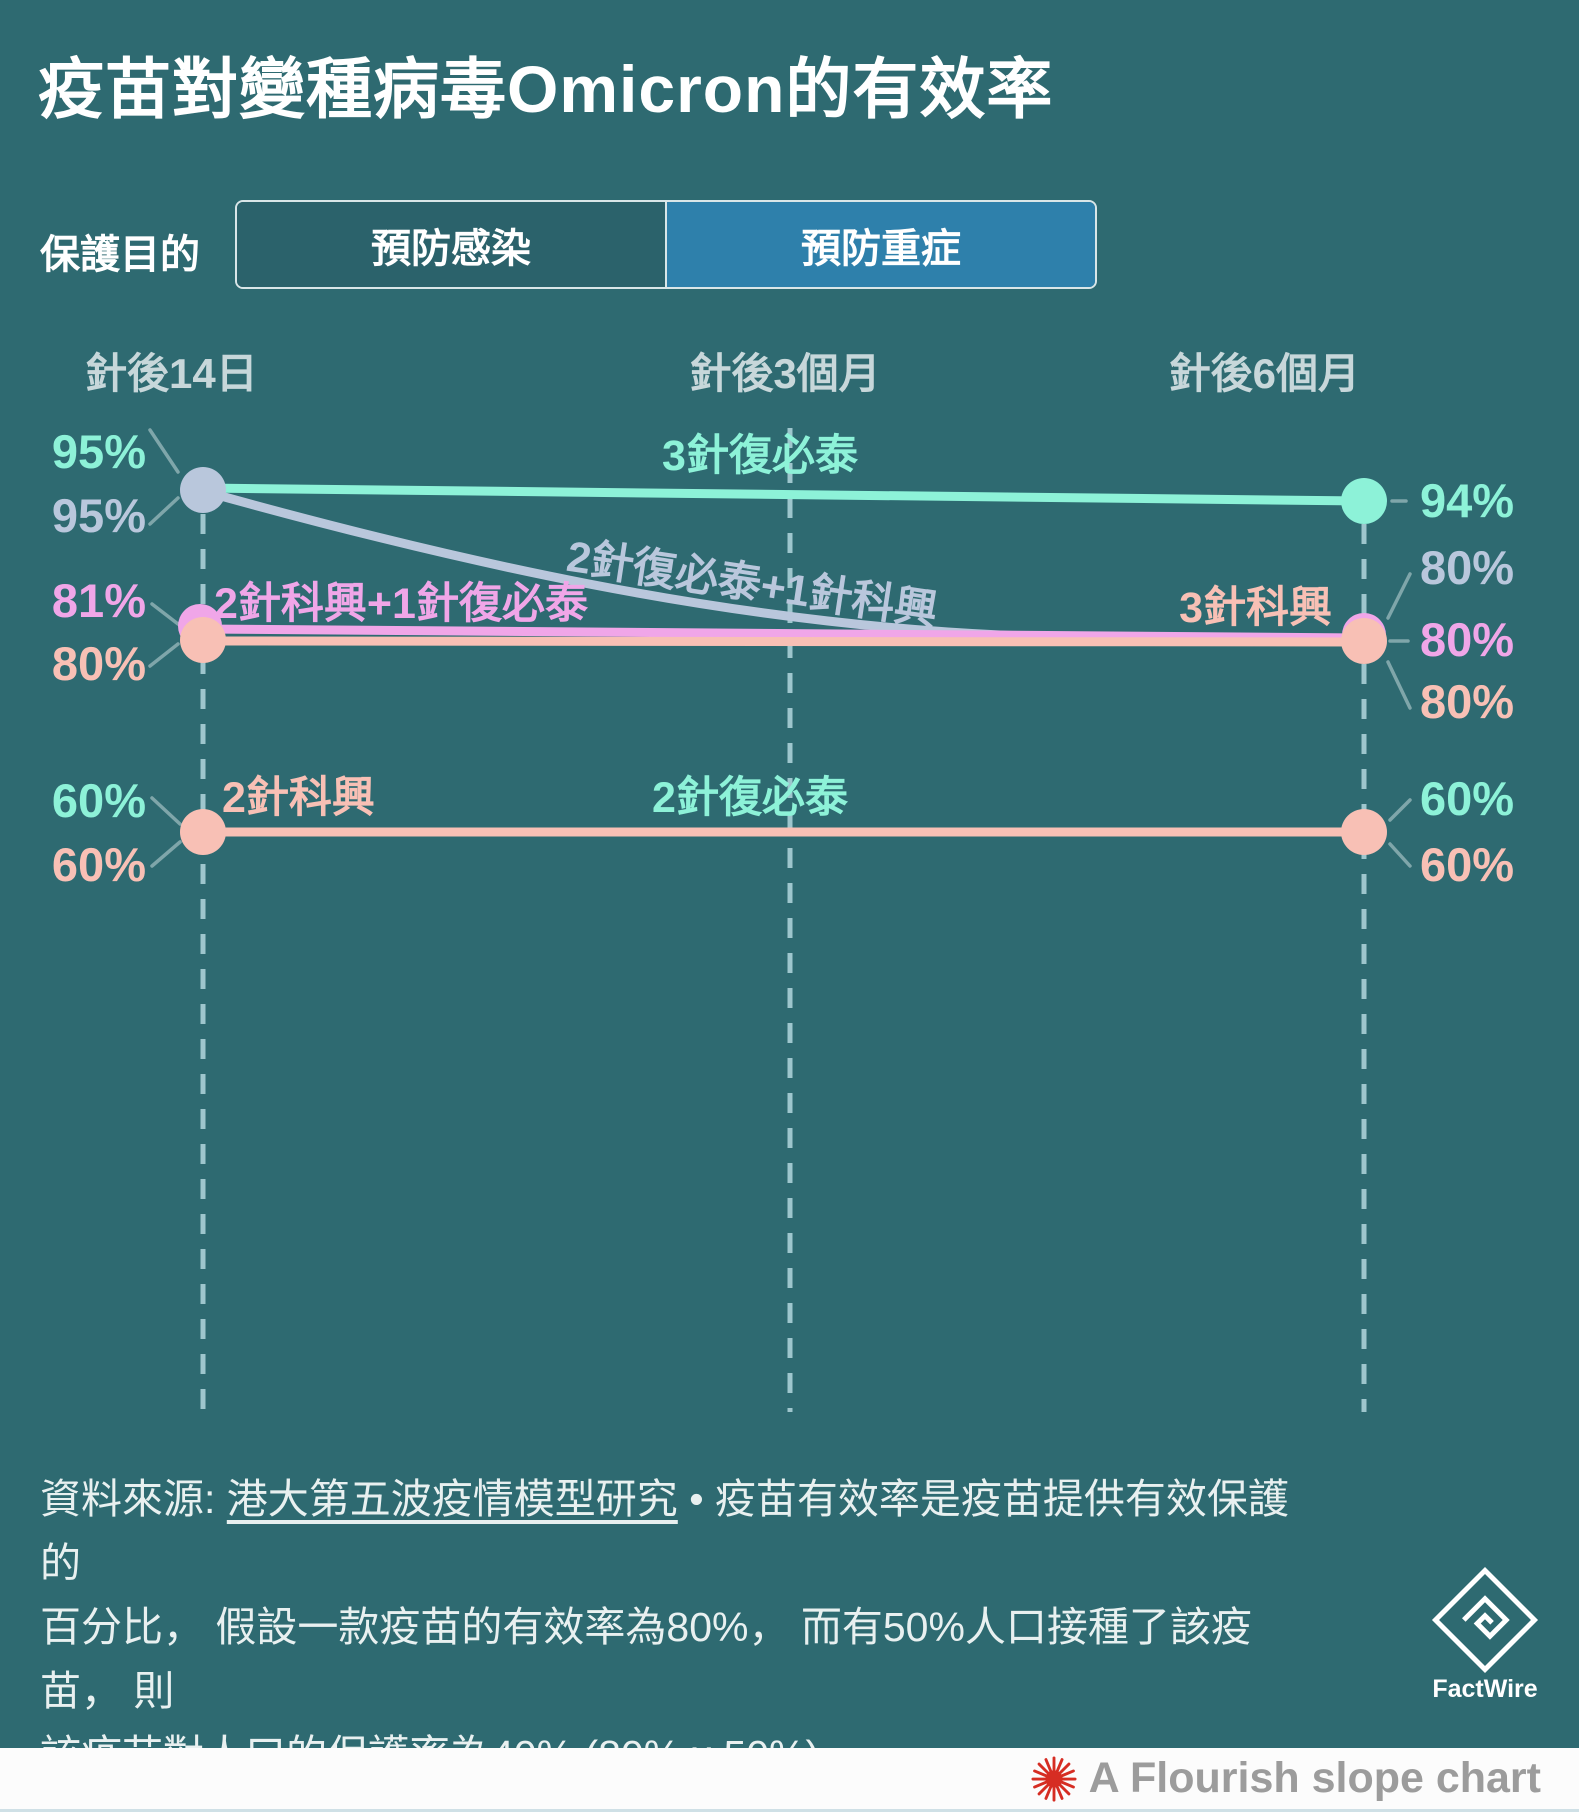 The height and width of the screenshot is (1812, 1579). What do you see at coordinates (99, 515) in the screenshot?
I see `value-left-95-lavender: 95%` at bounding box center [99, 515].